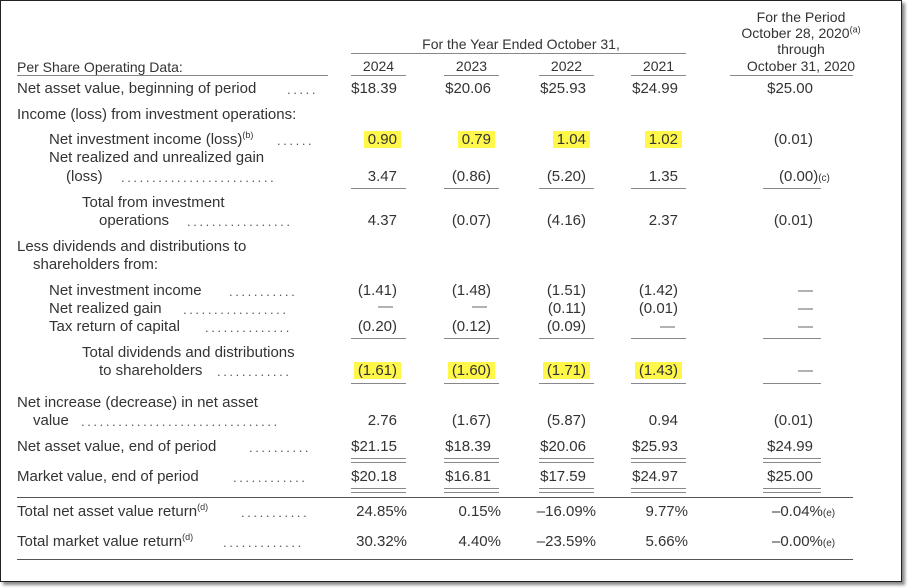  What do you see at coordinates (655, 88) in the screenshot?
I see `nav-begin-2021: $24.99` at bounding box center [655, 88].